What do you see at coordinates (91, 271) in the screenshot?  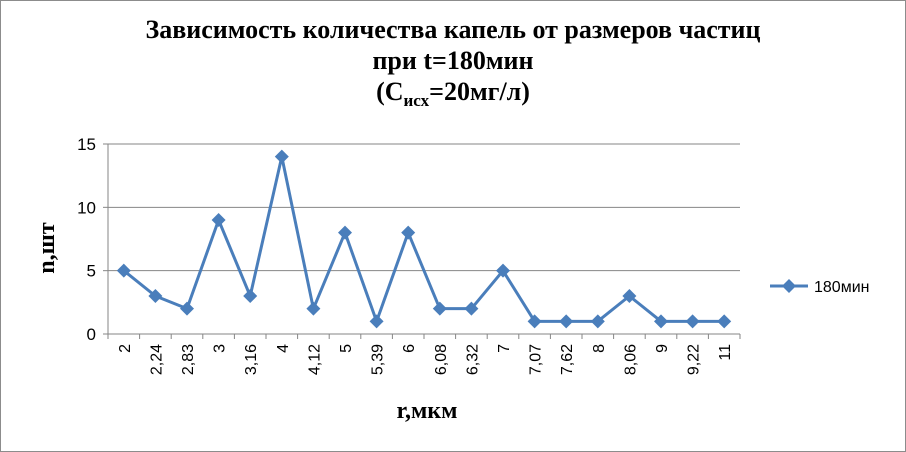 I see `y-tick-label: 5` at bounding box center [91, 271].